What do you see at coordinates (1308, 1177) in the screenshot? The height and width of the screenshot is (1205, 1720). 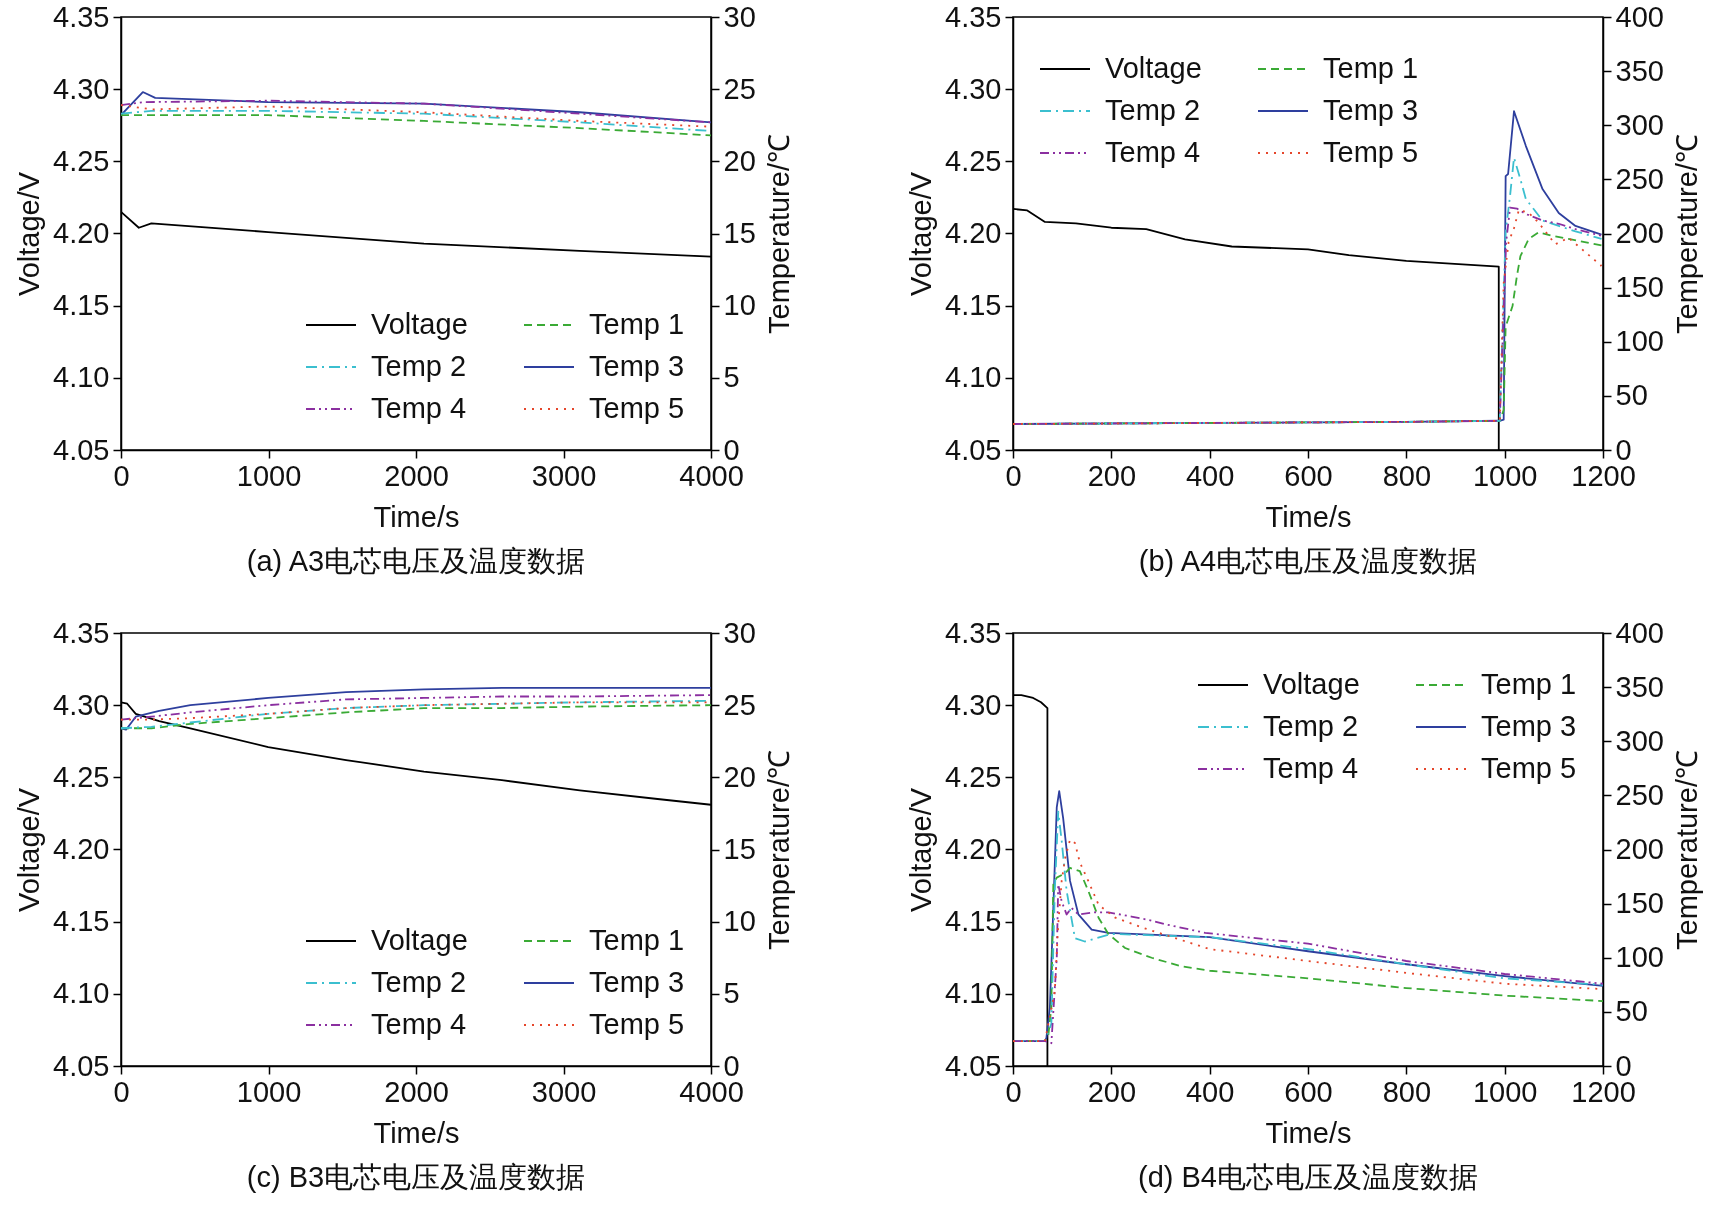 I see `text: (d) B4电芯电压及温度数据` at bounding box center [1308, 1177].